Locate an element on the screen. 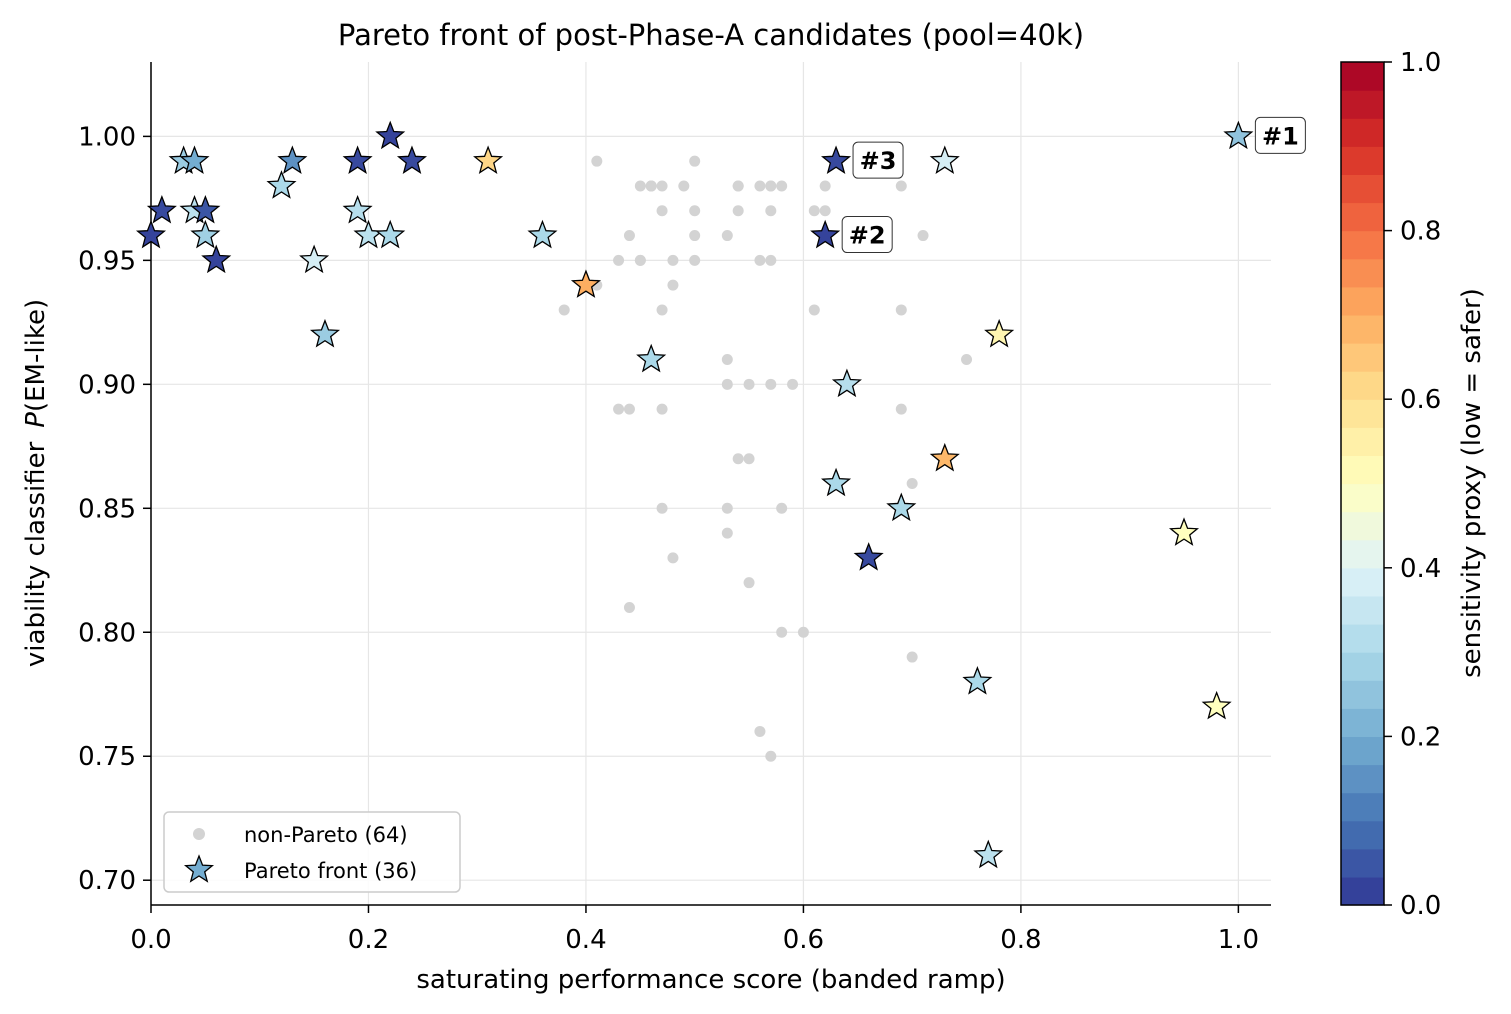 The image size is (1511, 1014). colorbar-tick-label: 0.2 is located at coordinates (1420, 737).